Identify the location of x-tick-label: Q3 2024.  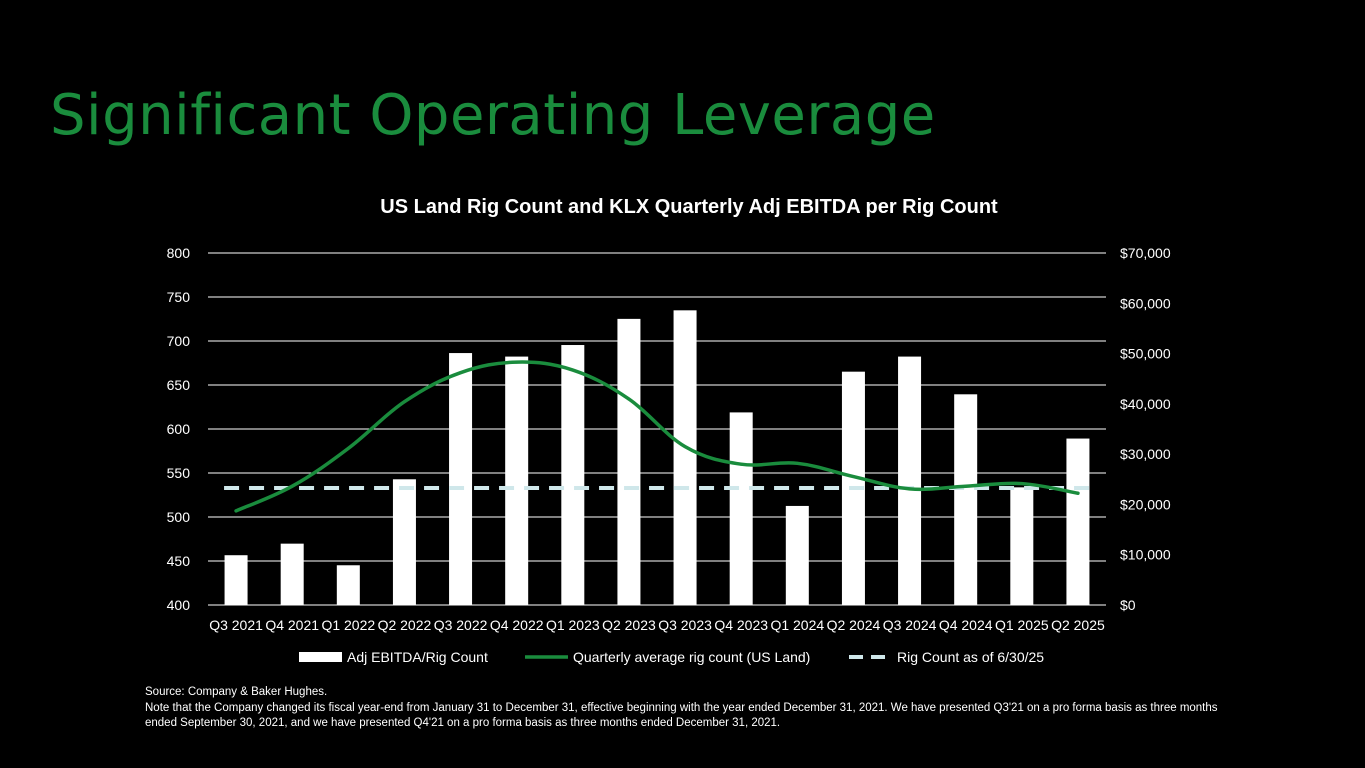
(910, 625).